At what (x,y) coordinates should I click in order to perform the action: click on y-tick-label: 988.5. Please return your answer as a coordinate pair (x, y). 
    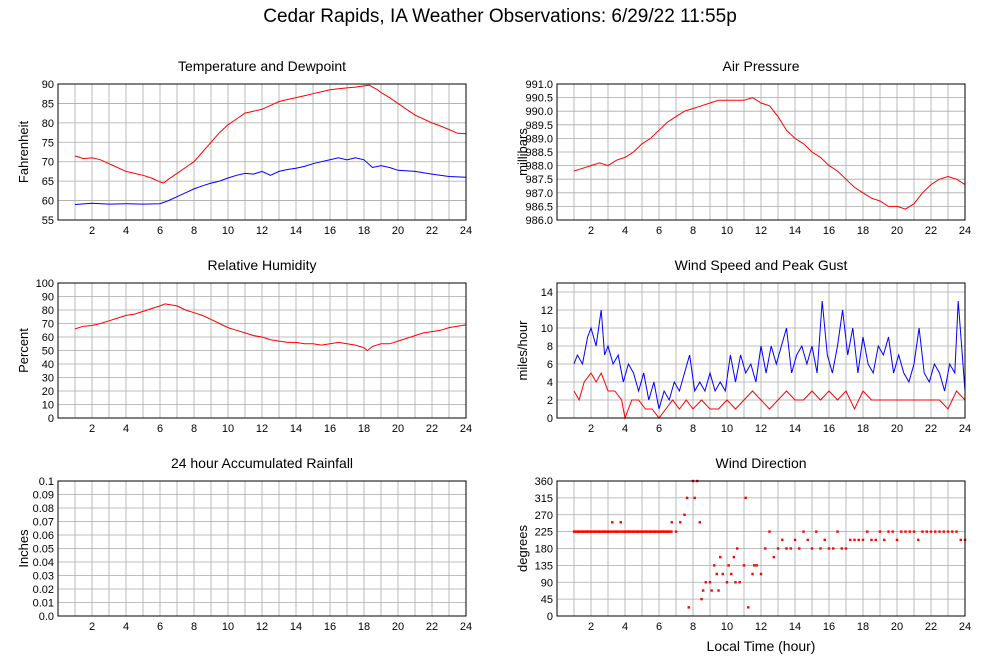
    Looking at the image, I should click on (539, 153).